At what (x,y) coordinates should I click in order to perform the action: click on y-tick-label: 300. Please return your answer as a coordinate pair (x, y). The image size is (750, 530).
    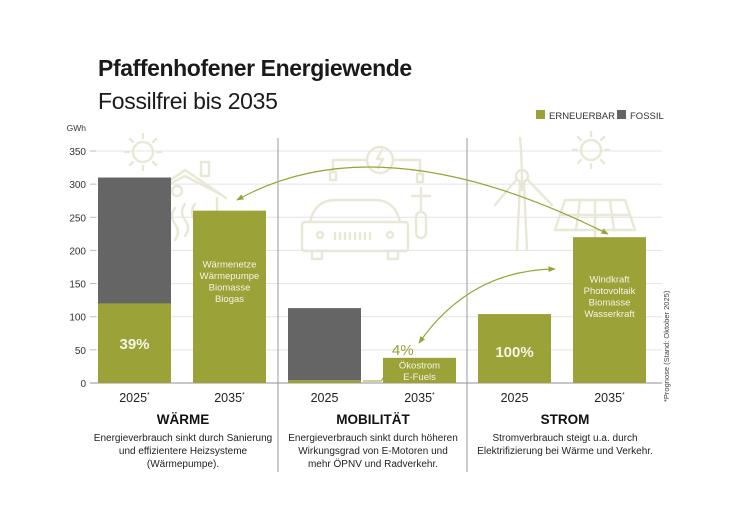
    Looking at the image, I should click on (77, 185).